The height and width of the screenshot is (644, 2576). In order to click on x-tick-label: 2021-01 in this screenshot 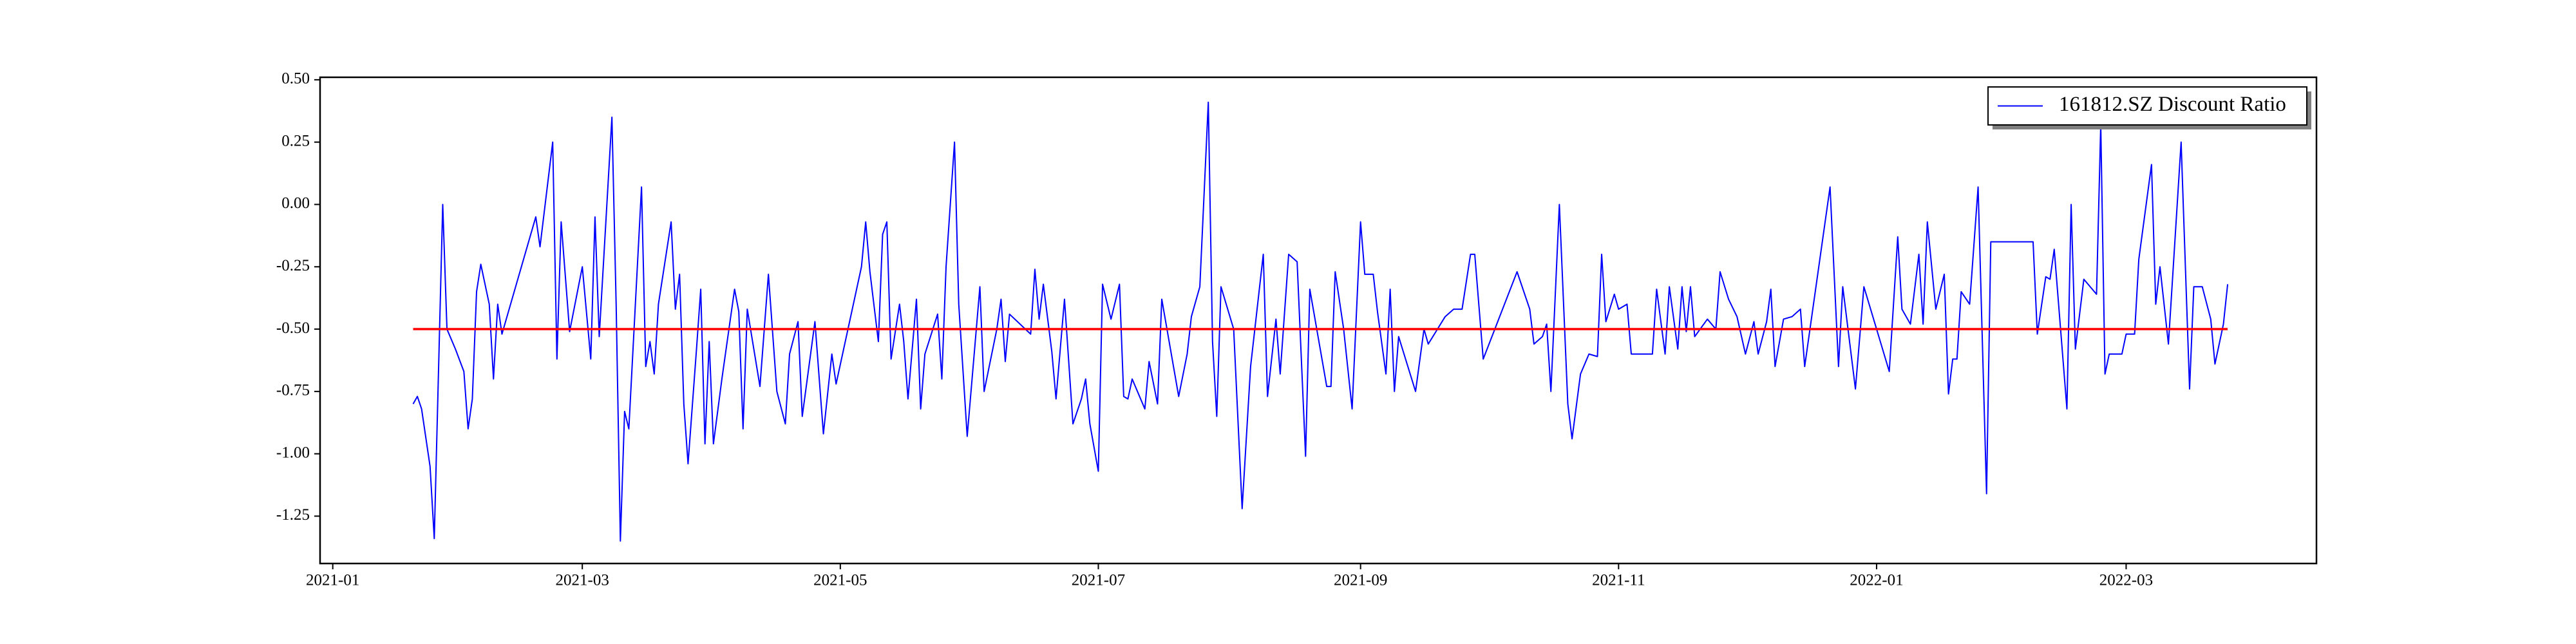, I will do `click(333, 580)`.